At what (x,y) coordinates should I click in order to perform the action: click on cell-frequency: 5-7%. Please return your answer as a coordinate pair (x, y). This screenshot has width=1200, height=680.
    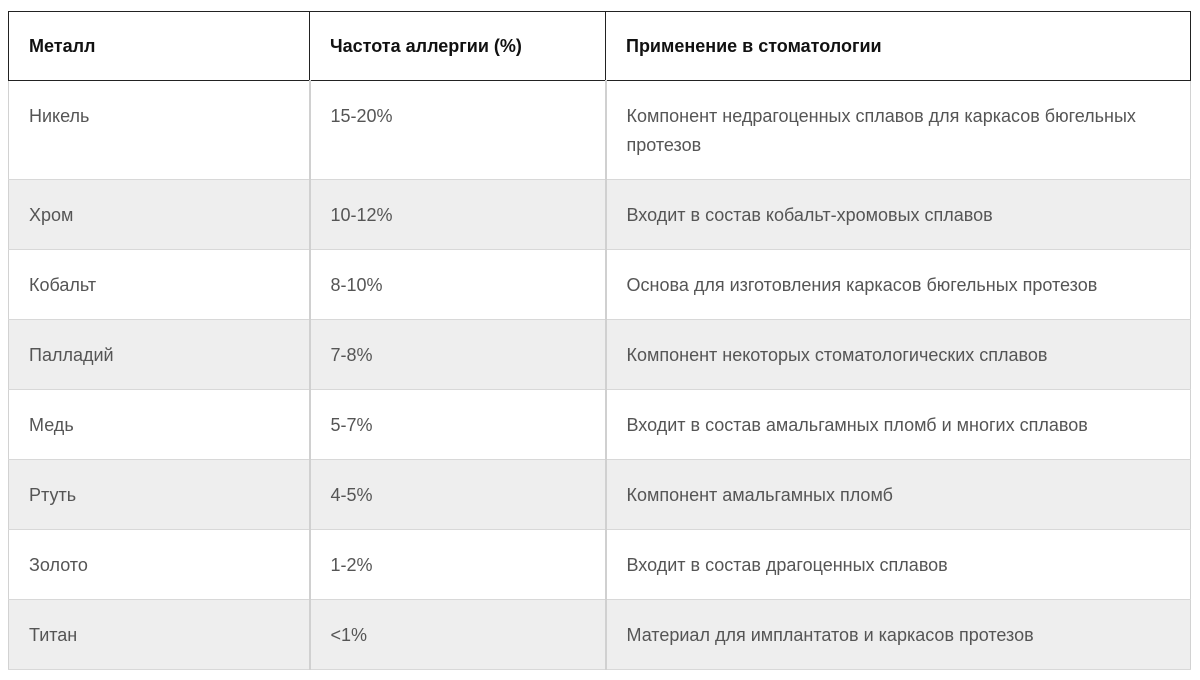
    Looking at the image, I should click on (457, 424).